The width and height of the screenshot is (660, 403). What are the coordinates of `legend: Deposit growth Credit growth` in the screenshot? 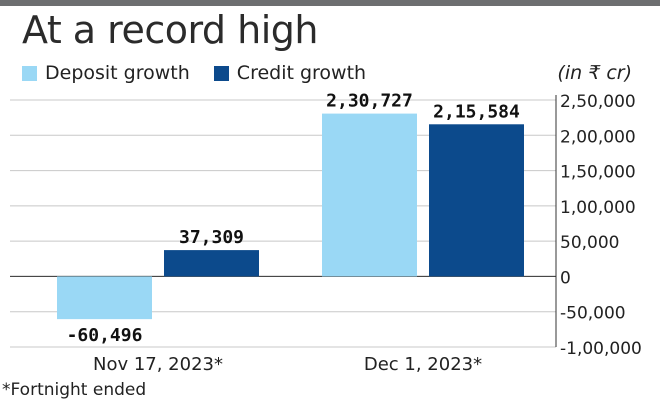 It's located at (206, 73).